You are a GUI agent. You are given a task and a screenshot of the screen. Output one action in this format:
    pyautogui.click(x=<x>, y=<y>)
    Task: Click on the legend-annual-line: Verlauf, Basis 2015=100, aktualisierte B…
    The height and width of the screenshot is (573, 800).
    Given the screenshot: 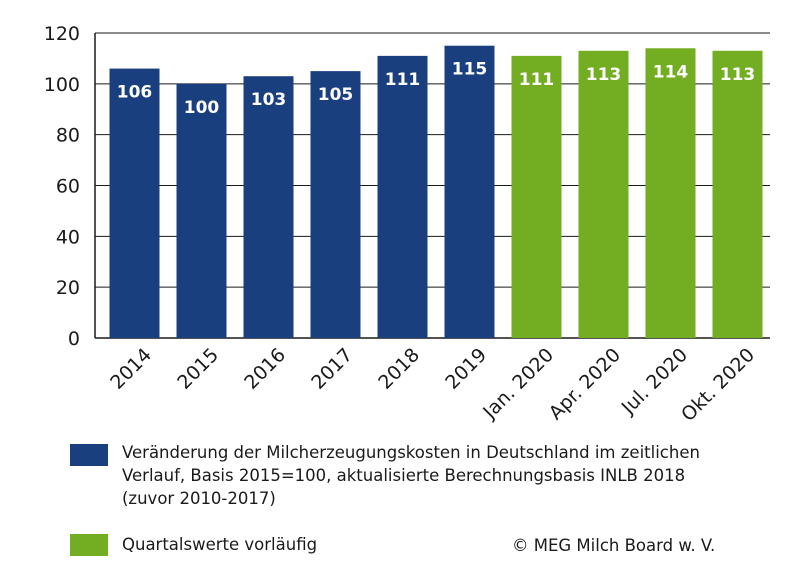 What is the action you would take?
    pyautogui.click(x=411, y=475)
    